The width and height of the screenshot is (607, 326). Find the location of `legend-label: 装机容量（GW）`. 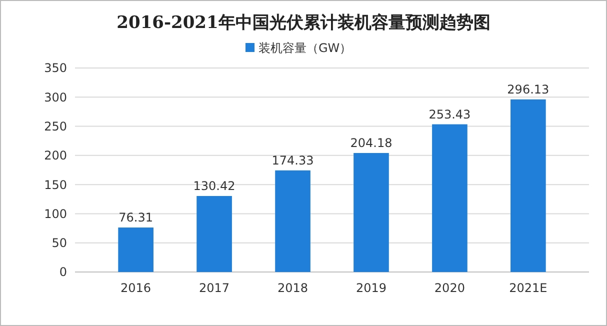

legend-label: 装机容量（GW） is located at coordinates (305, 48).